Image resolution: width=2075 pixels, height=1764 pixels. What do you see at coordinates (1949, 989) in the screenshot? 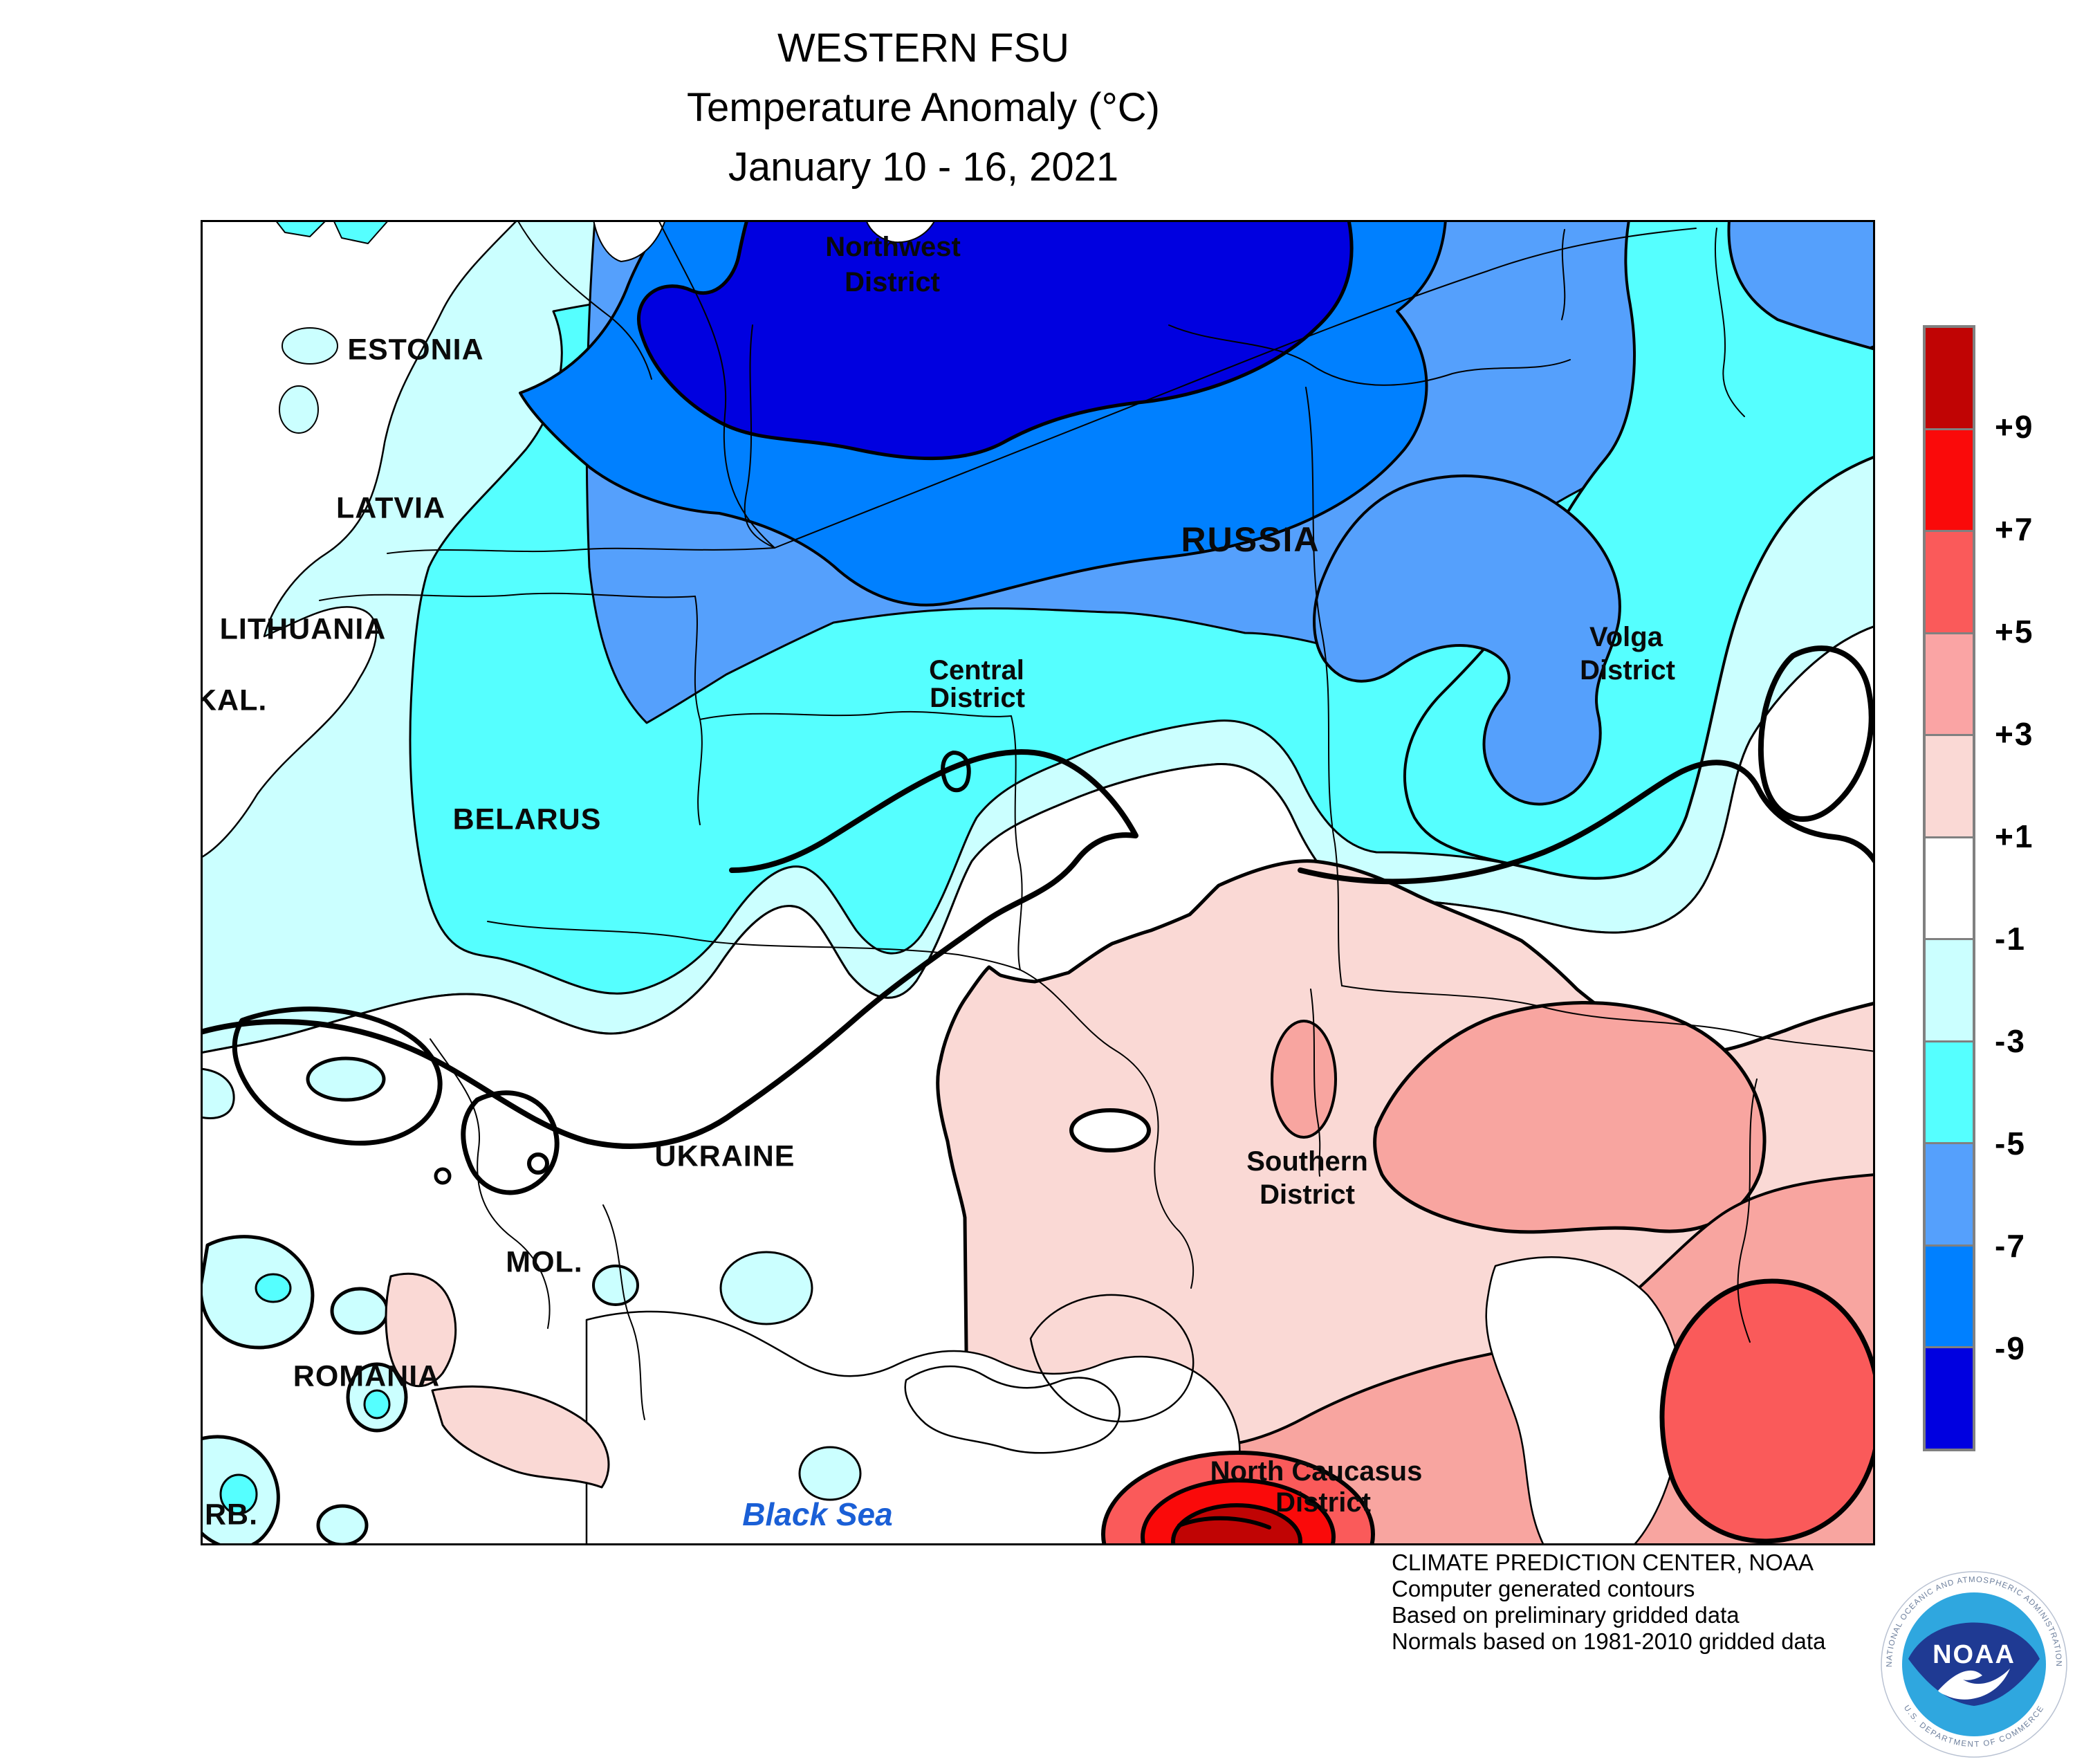
I see `legend-cell-neg1` at bounding box center [1949, 989].